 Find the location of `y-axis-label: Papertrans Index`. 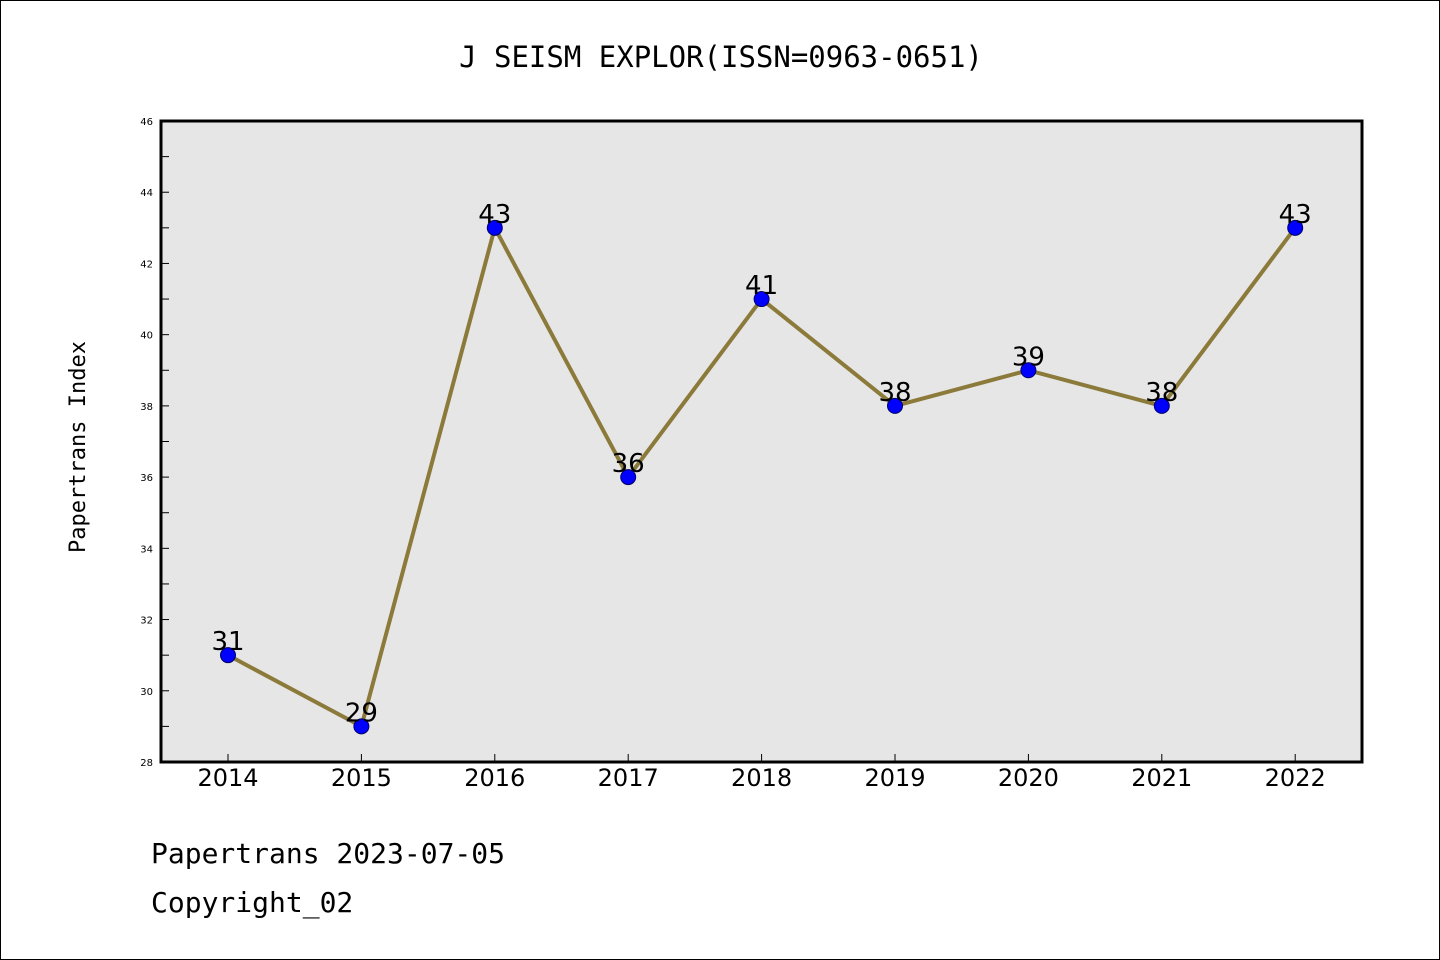

y-axis-label: Papertrans Index is located at coordinates (78, 447).